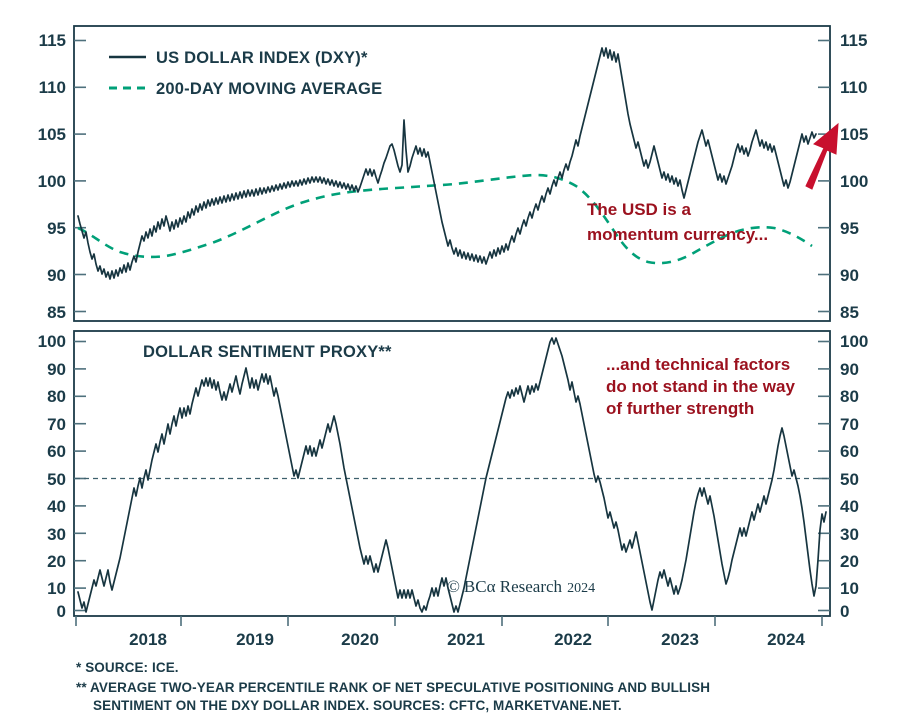 The height and width of the screenshot is (715, 912). Describe the element at coordinates (56, 396) in the screenshot. I see `y-label-left-80: 80` at that location.